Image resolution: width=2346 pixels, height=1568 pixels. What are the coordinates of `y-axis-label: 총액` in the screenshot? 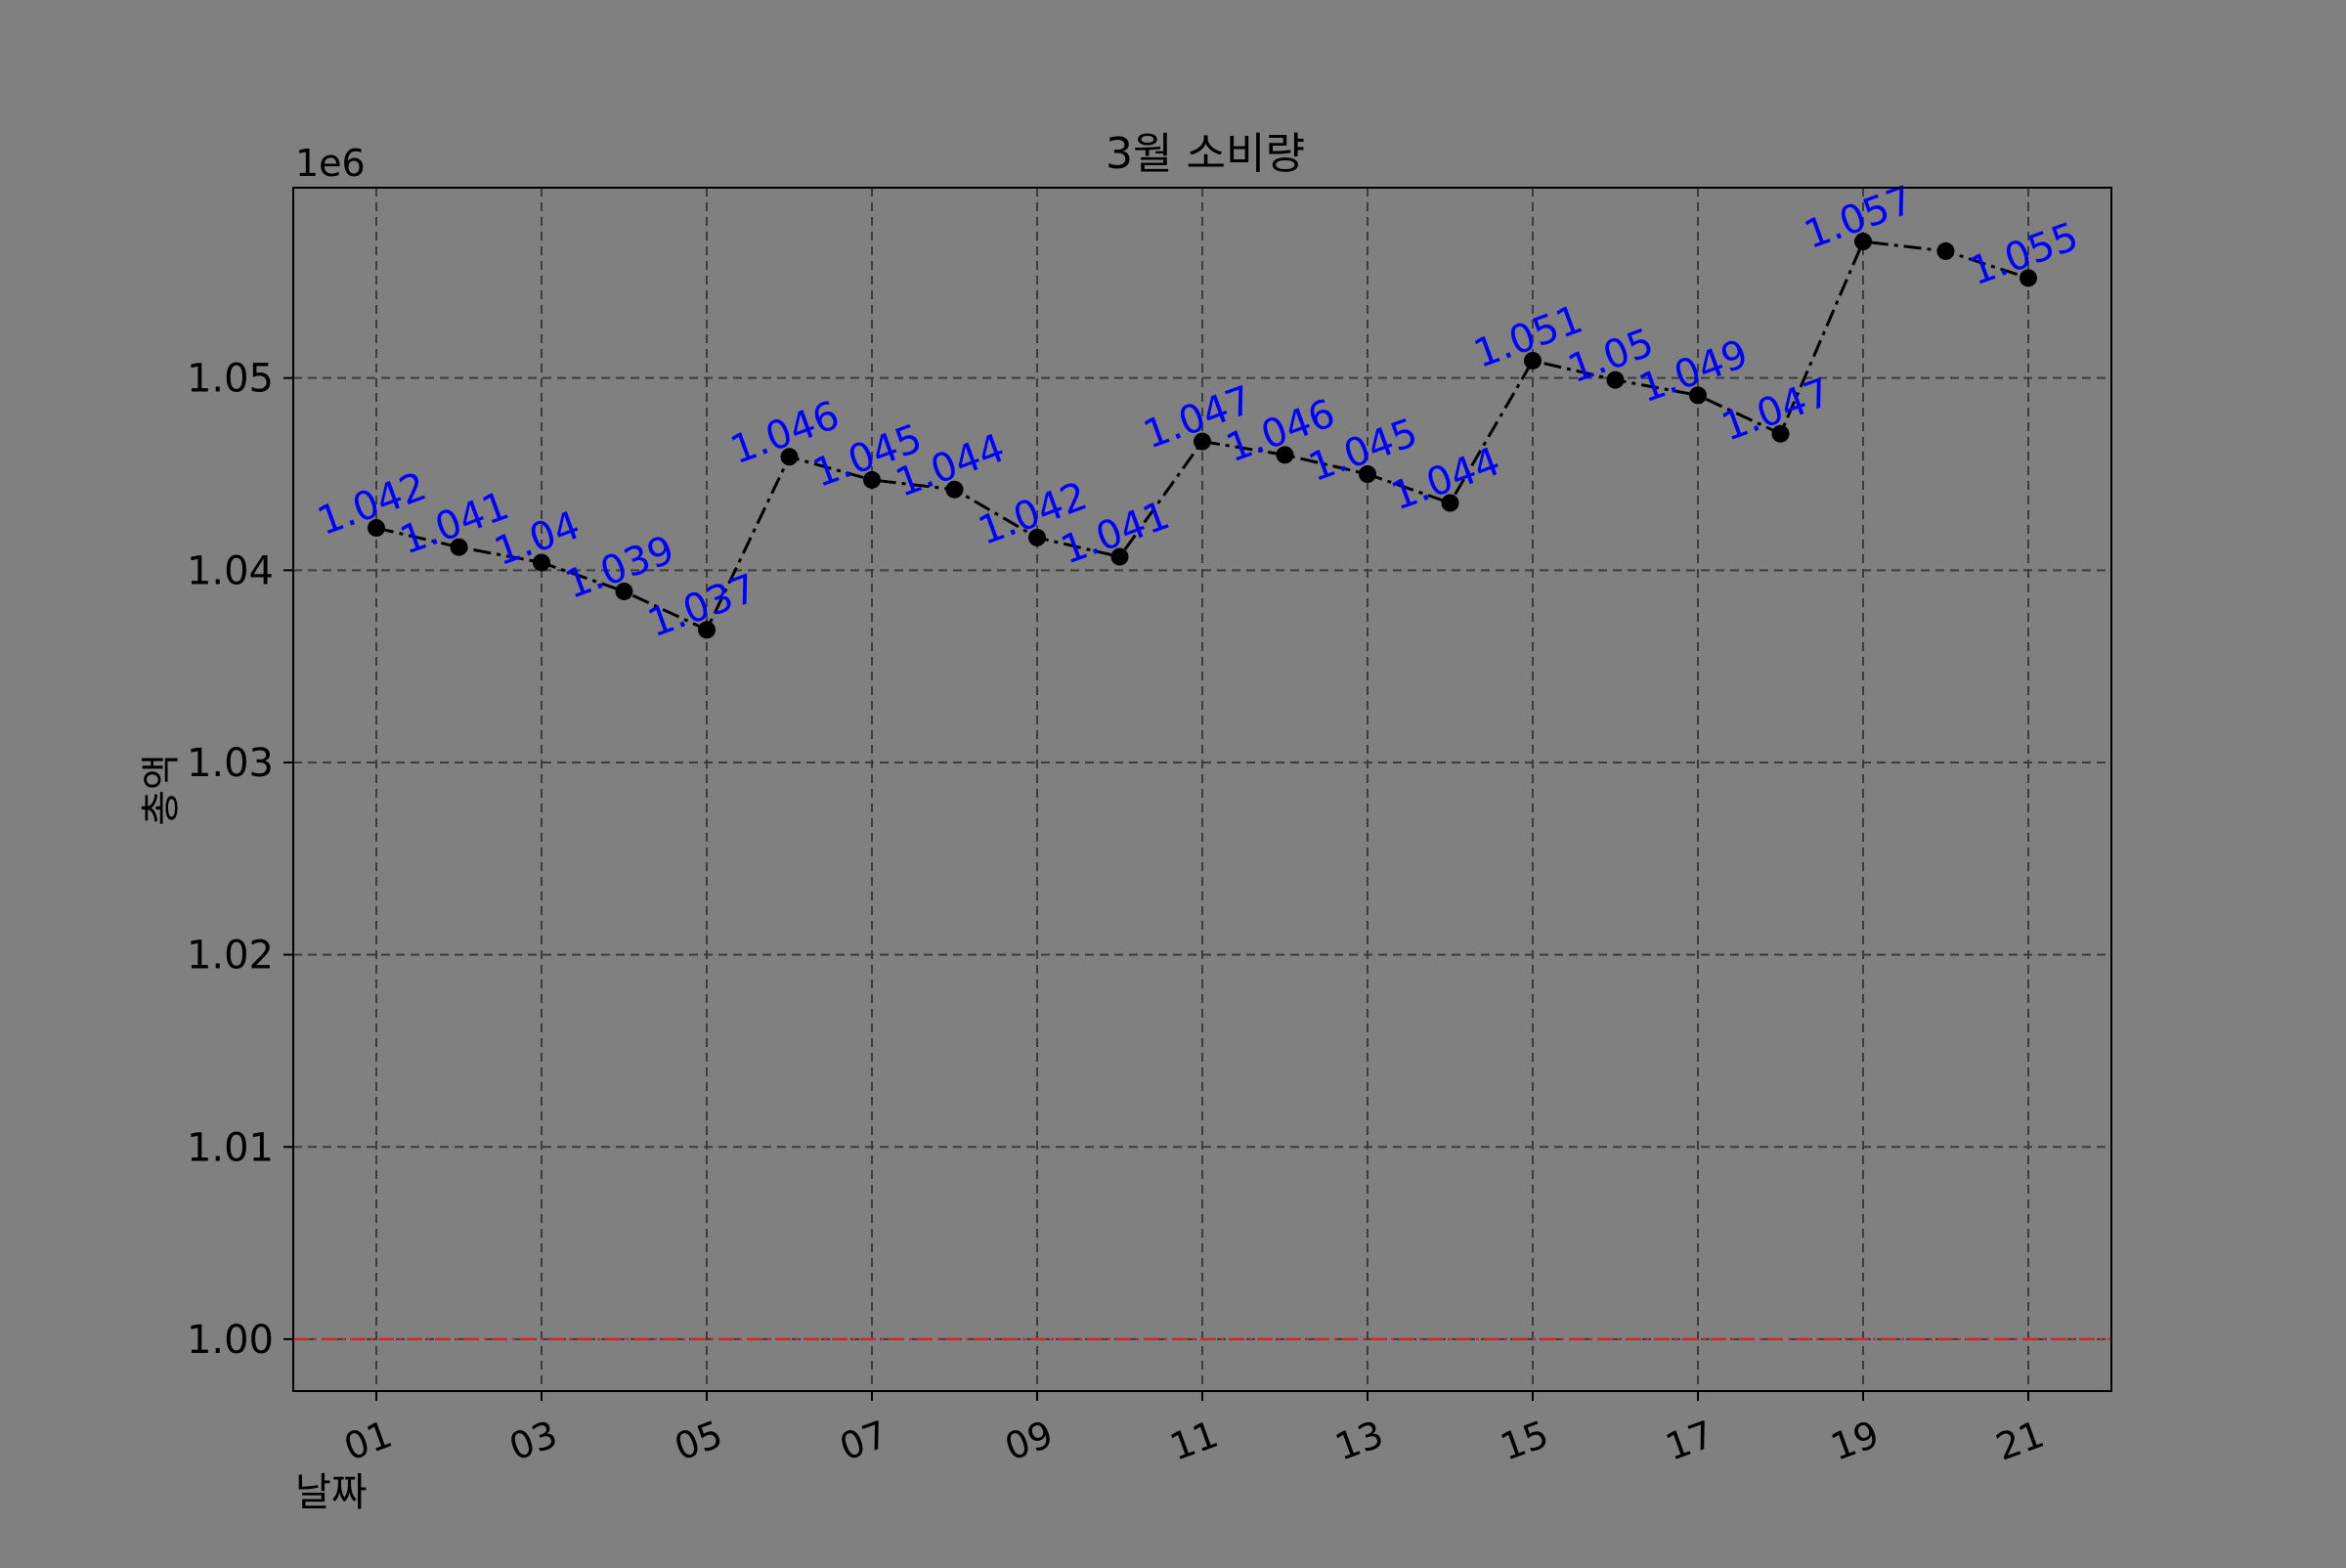 It's located at (162, 790).